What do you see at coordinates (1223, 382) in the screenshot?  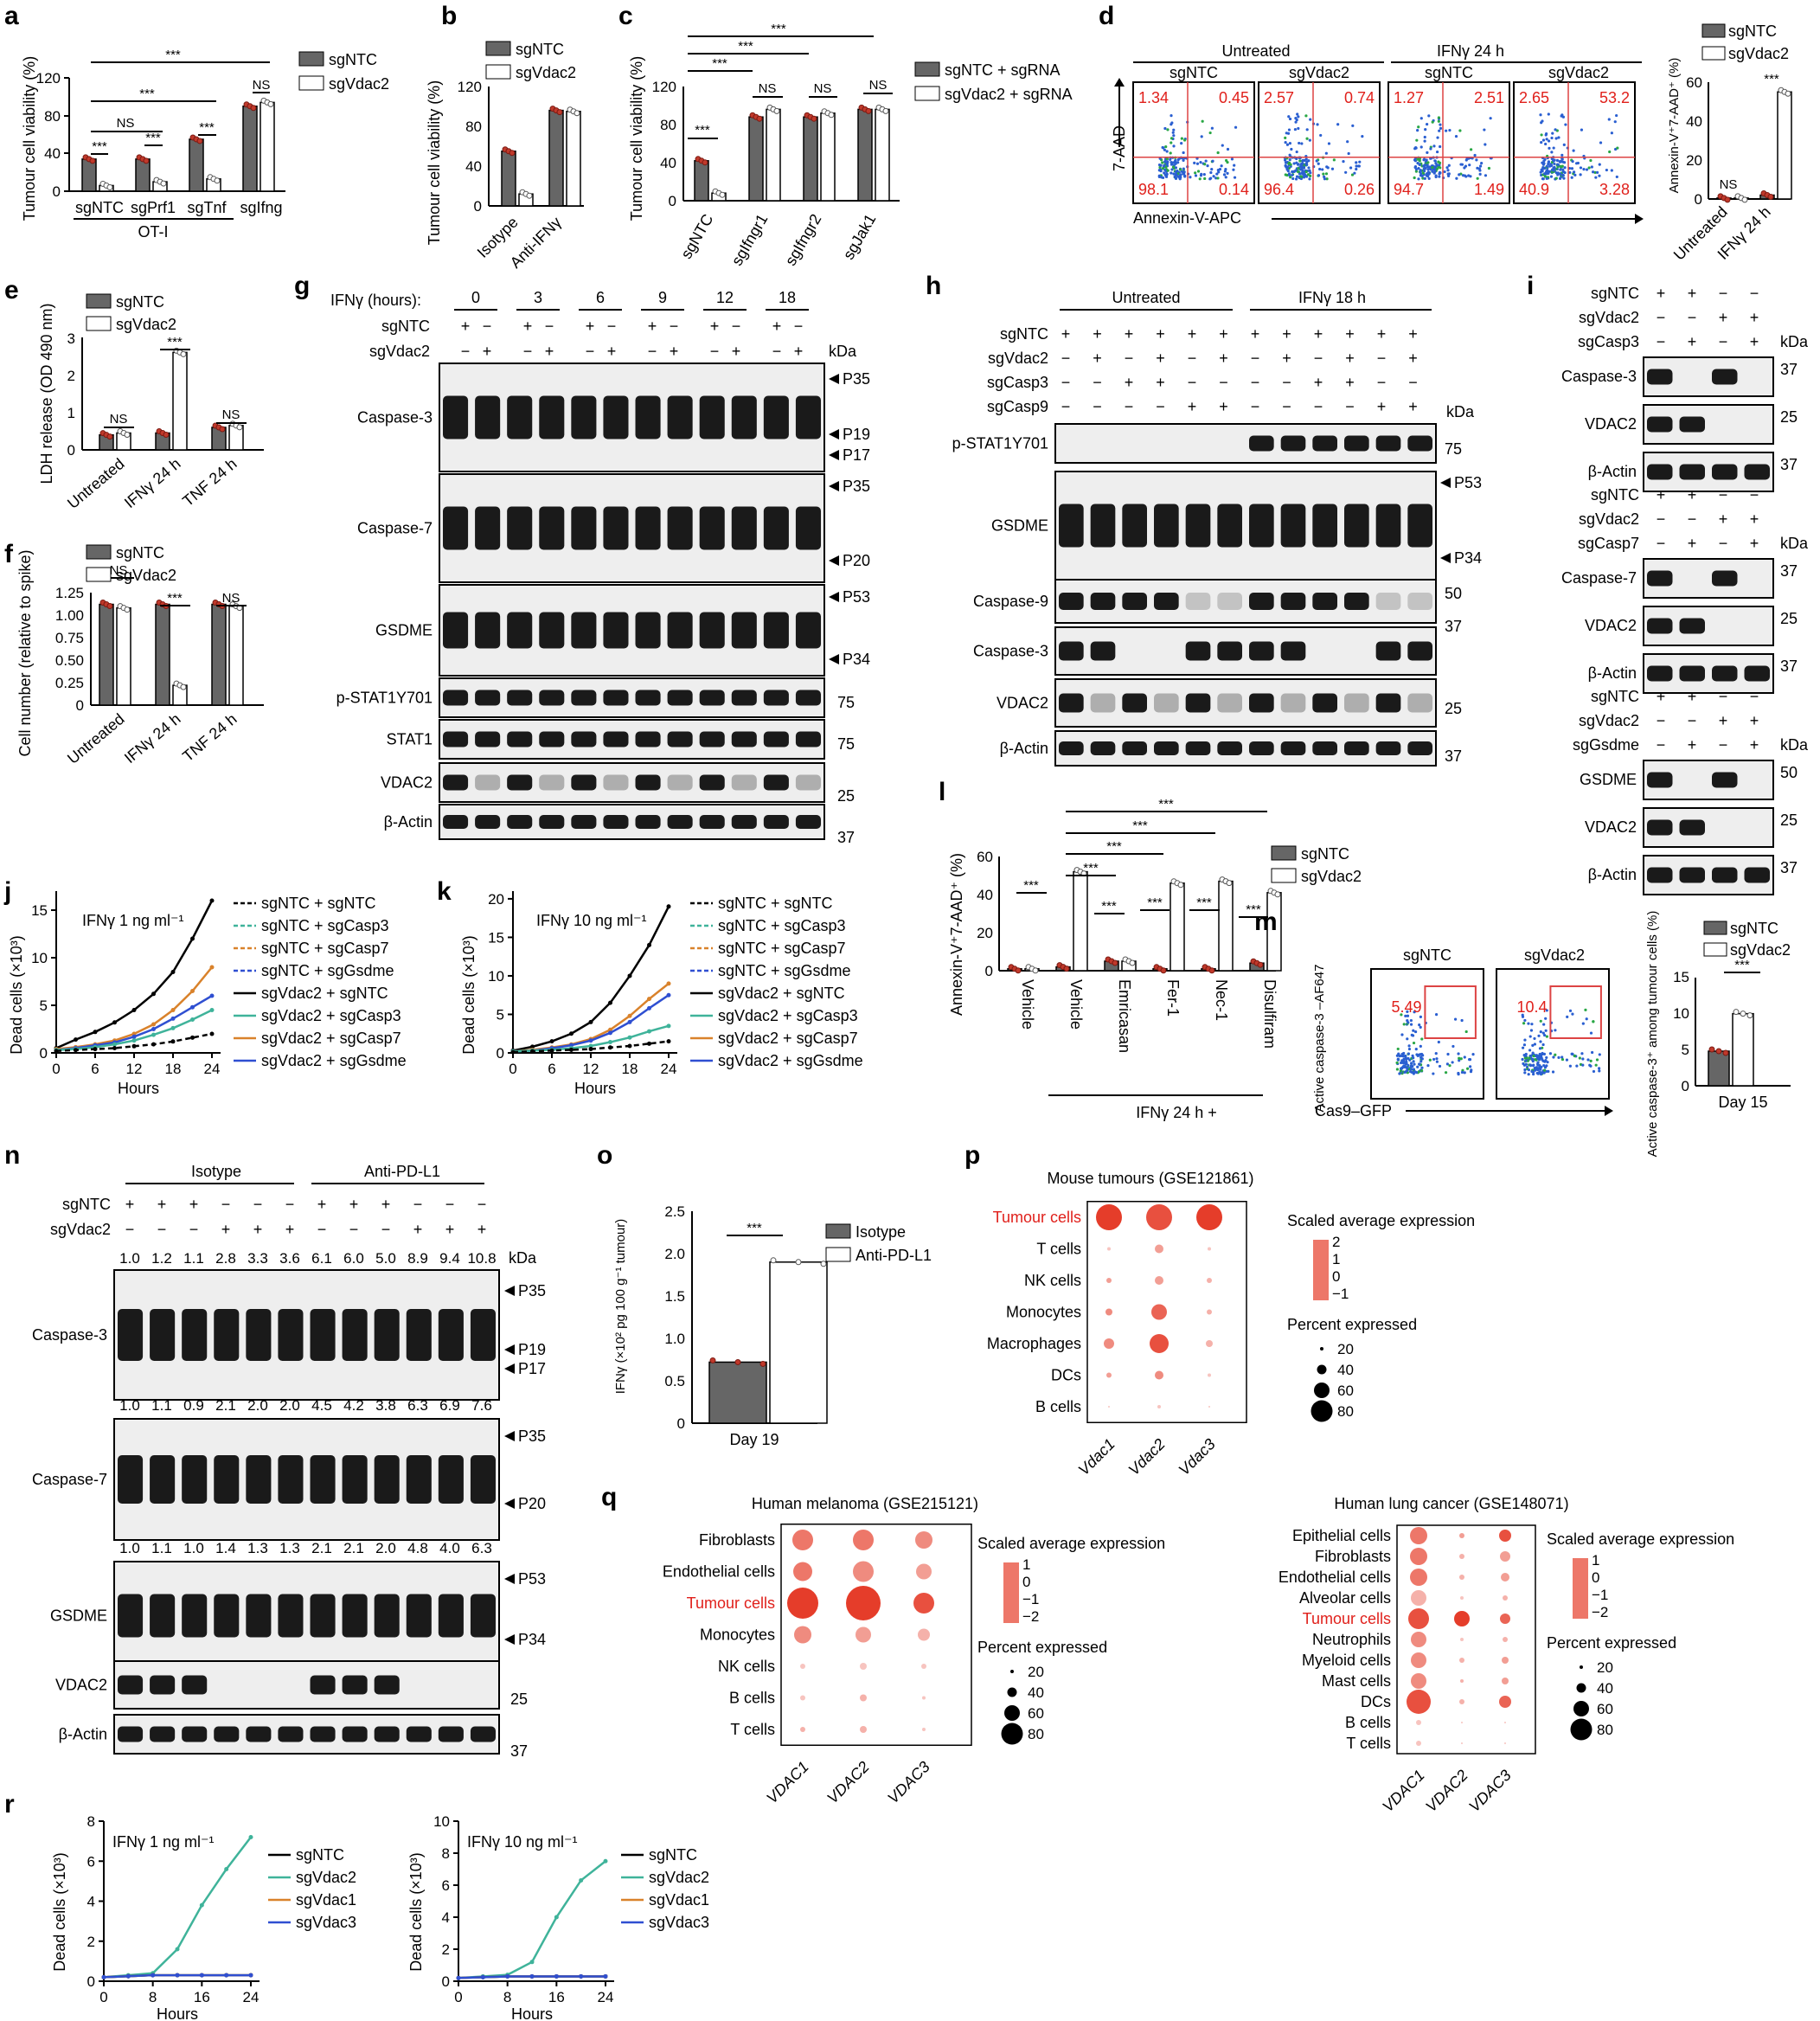 I see `h-sign: −` at bounding box center [1223, 382].